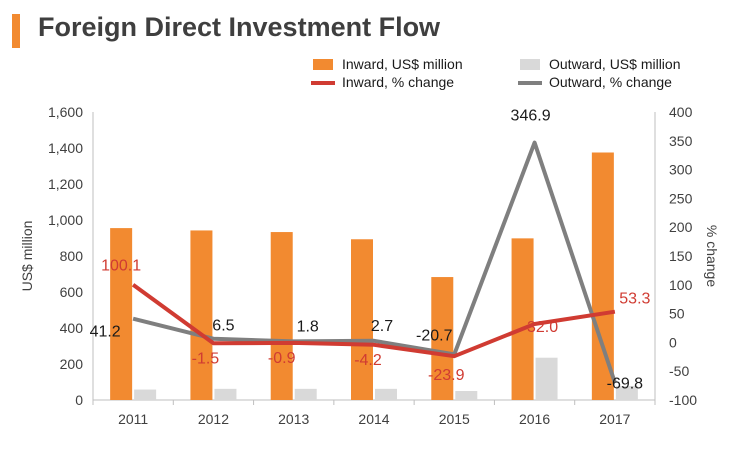 This screenshot has height=450, width=751. What do you see at coordinates (72, 328) in the screenshot?
I see `y-tick-label-left: 400` at bounding box center [72, 328].